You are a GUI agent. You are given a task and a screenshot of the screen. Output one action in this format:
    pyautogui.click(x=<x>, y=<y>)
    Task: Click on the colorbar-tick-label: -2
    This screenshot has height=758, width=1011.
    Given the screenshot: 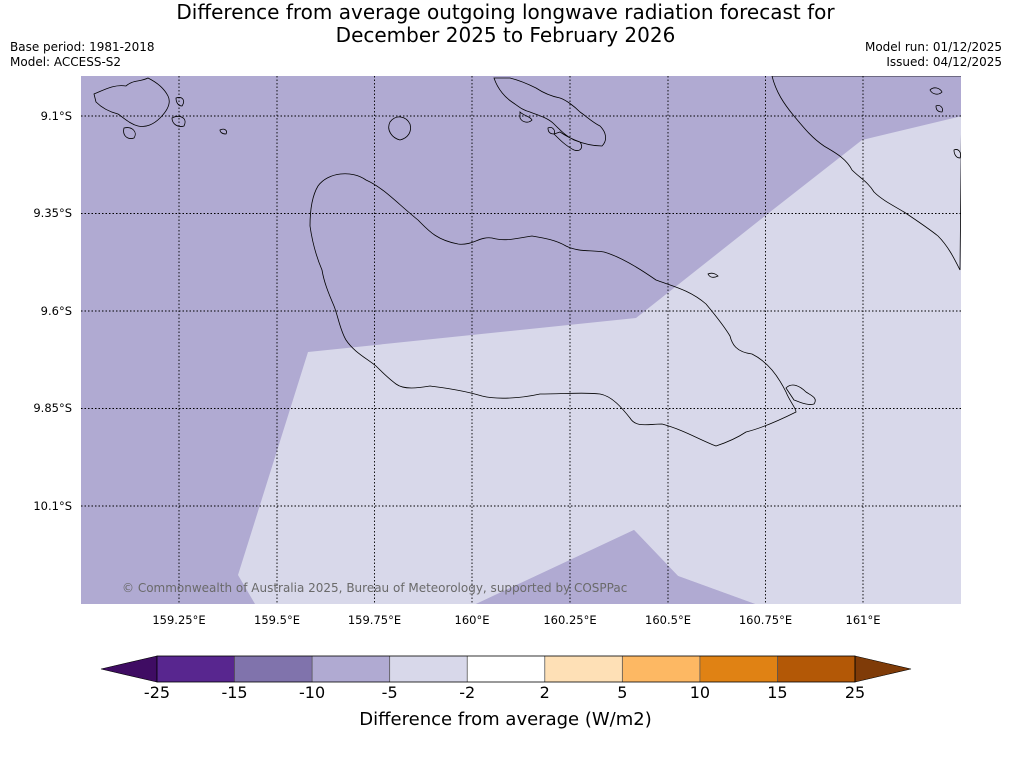 What is the action you would take?
    pyautogui.click(x=467, y=692)
    